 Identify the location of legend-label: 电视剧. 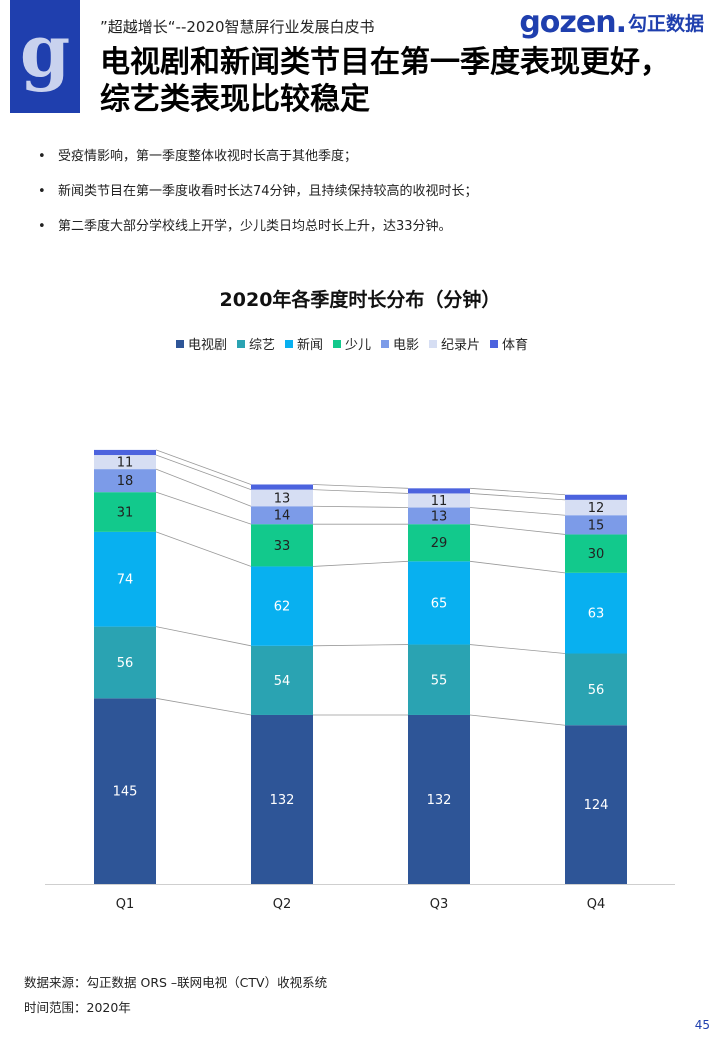
(207, 345).